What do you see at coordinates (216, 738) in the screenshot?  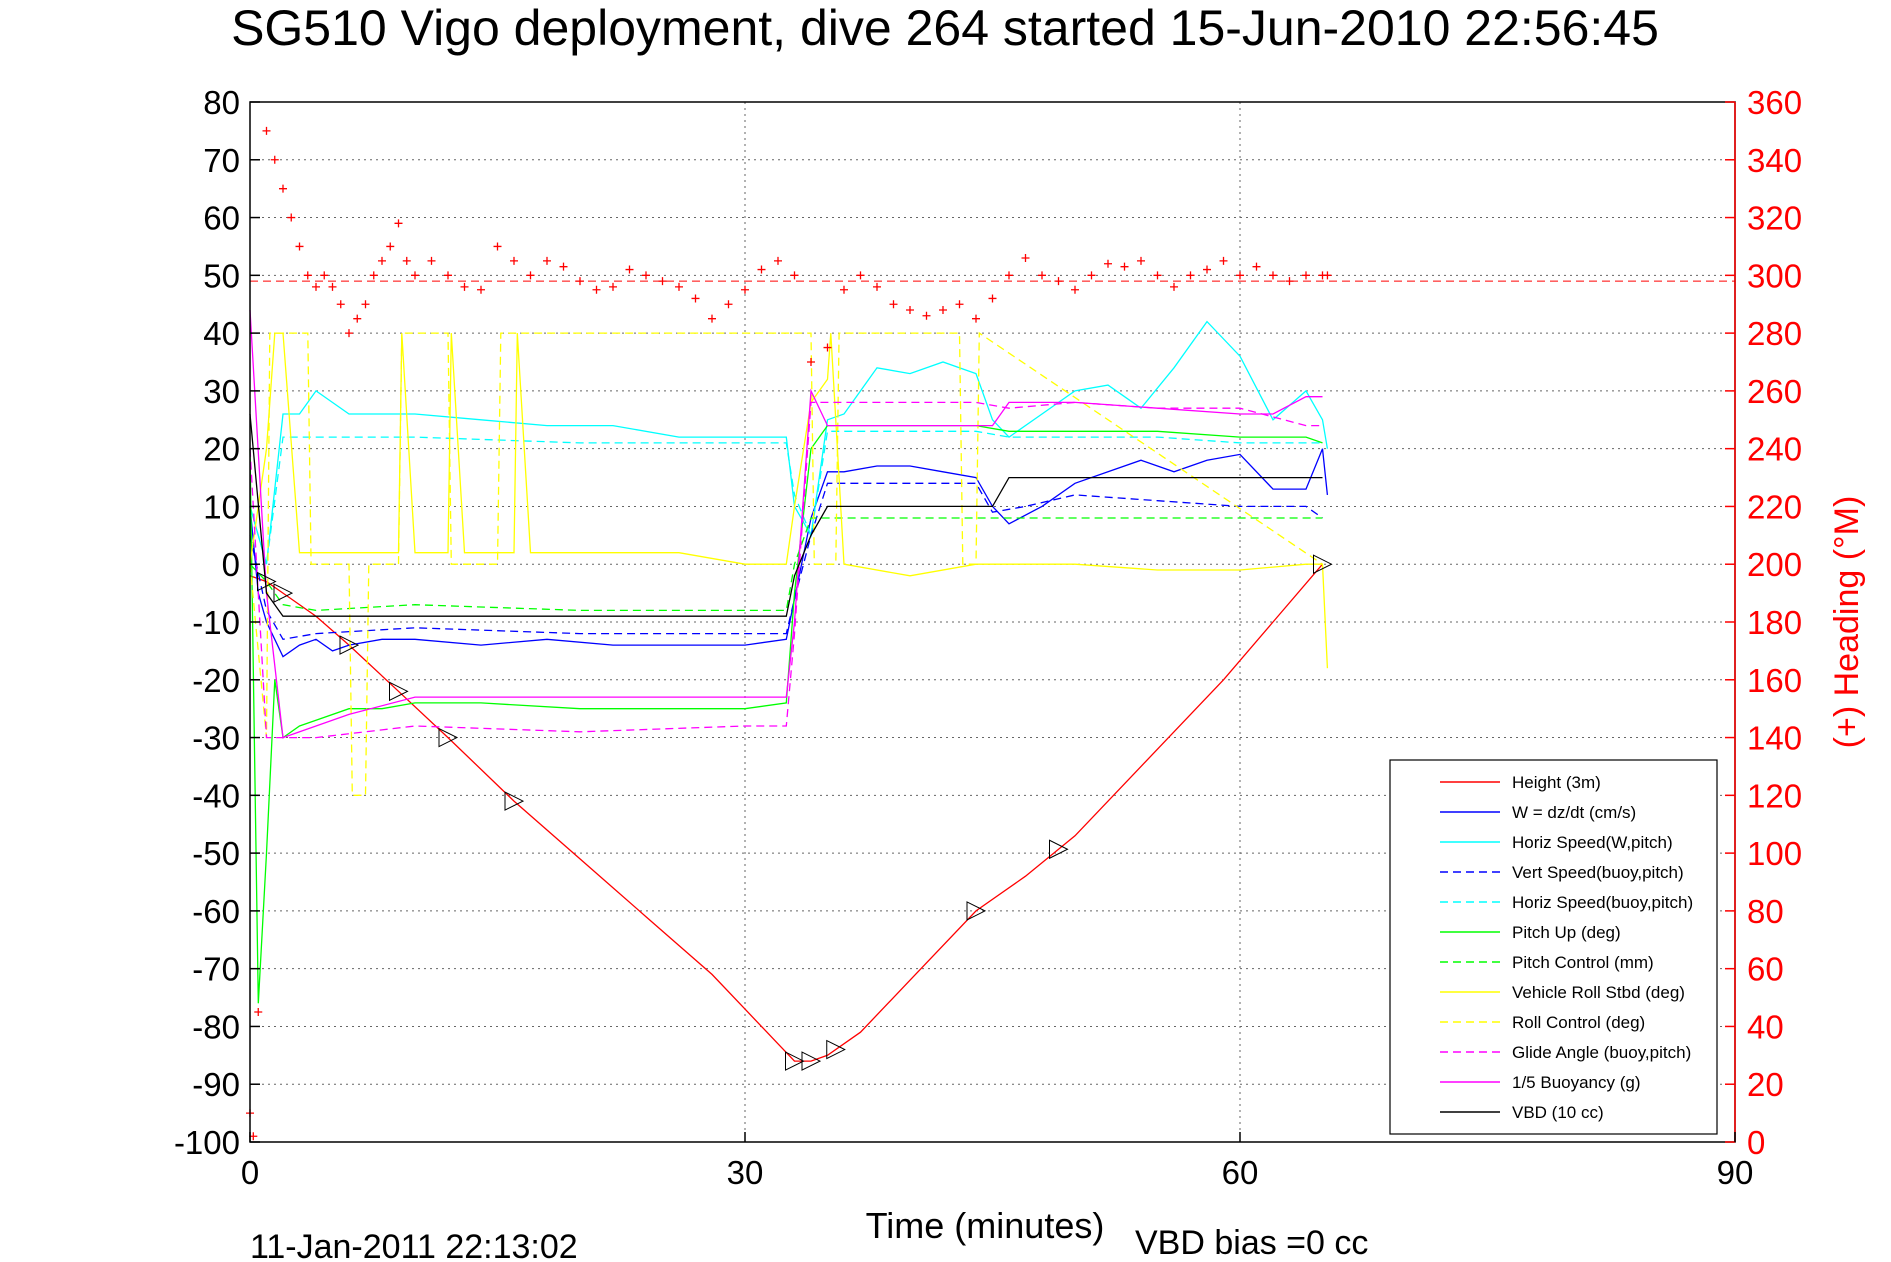 I see `left-tick-label: -30` at bounding box center [216, 738].